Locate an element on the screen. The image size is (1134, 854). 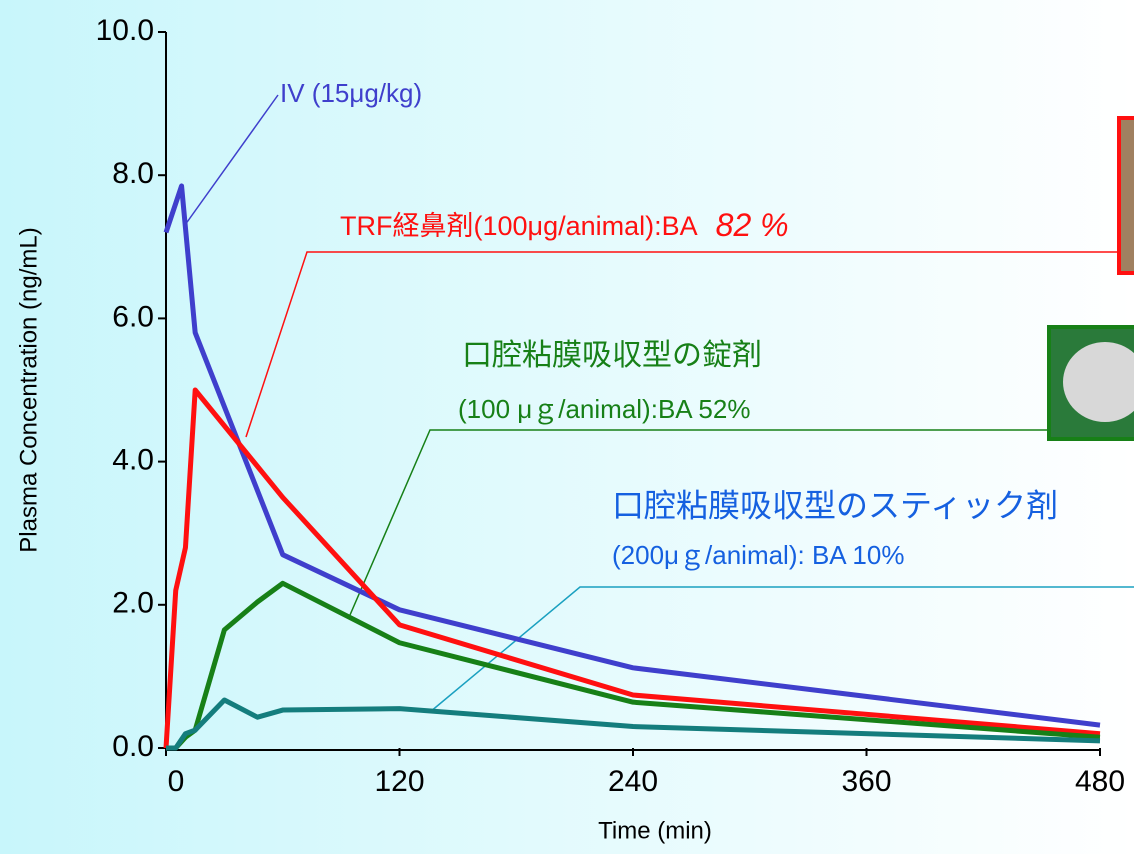
annotation-text: 82 % is located at coordinates (752, 225).